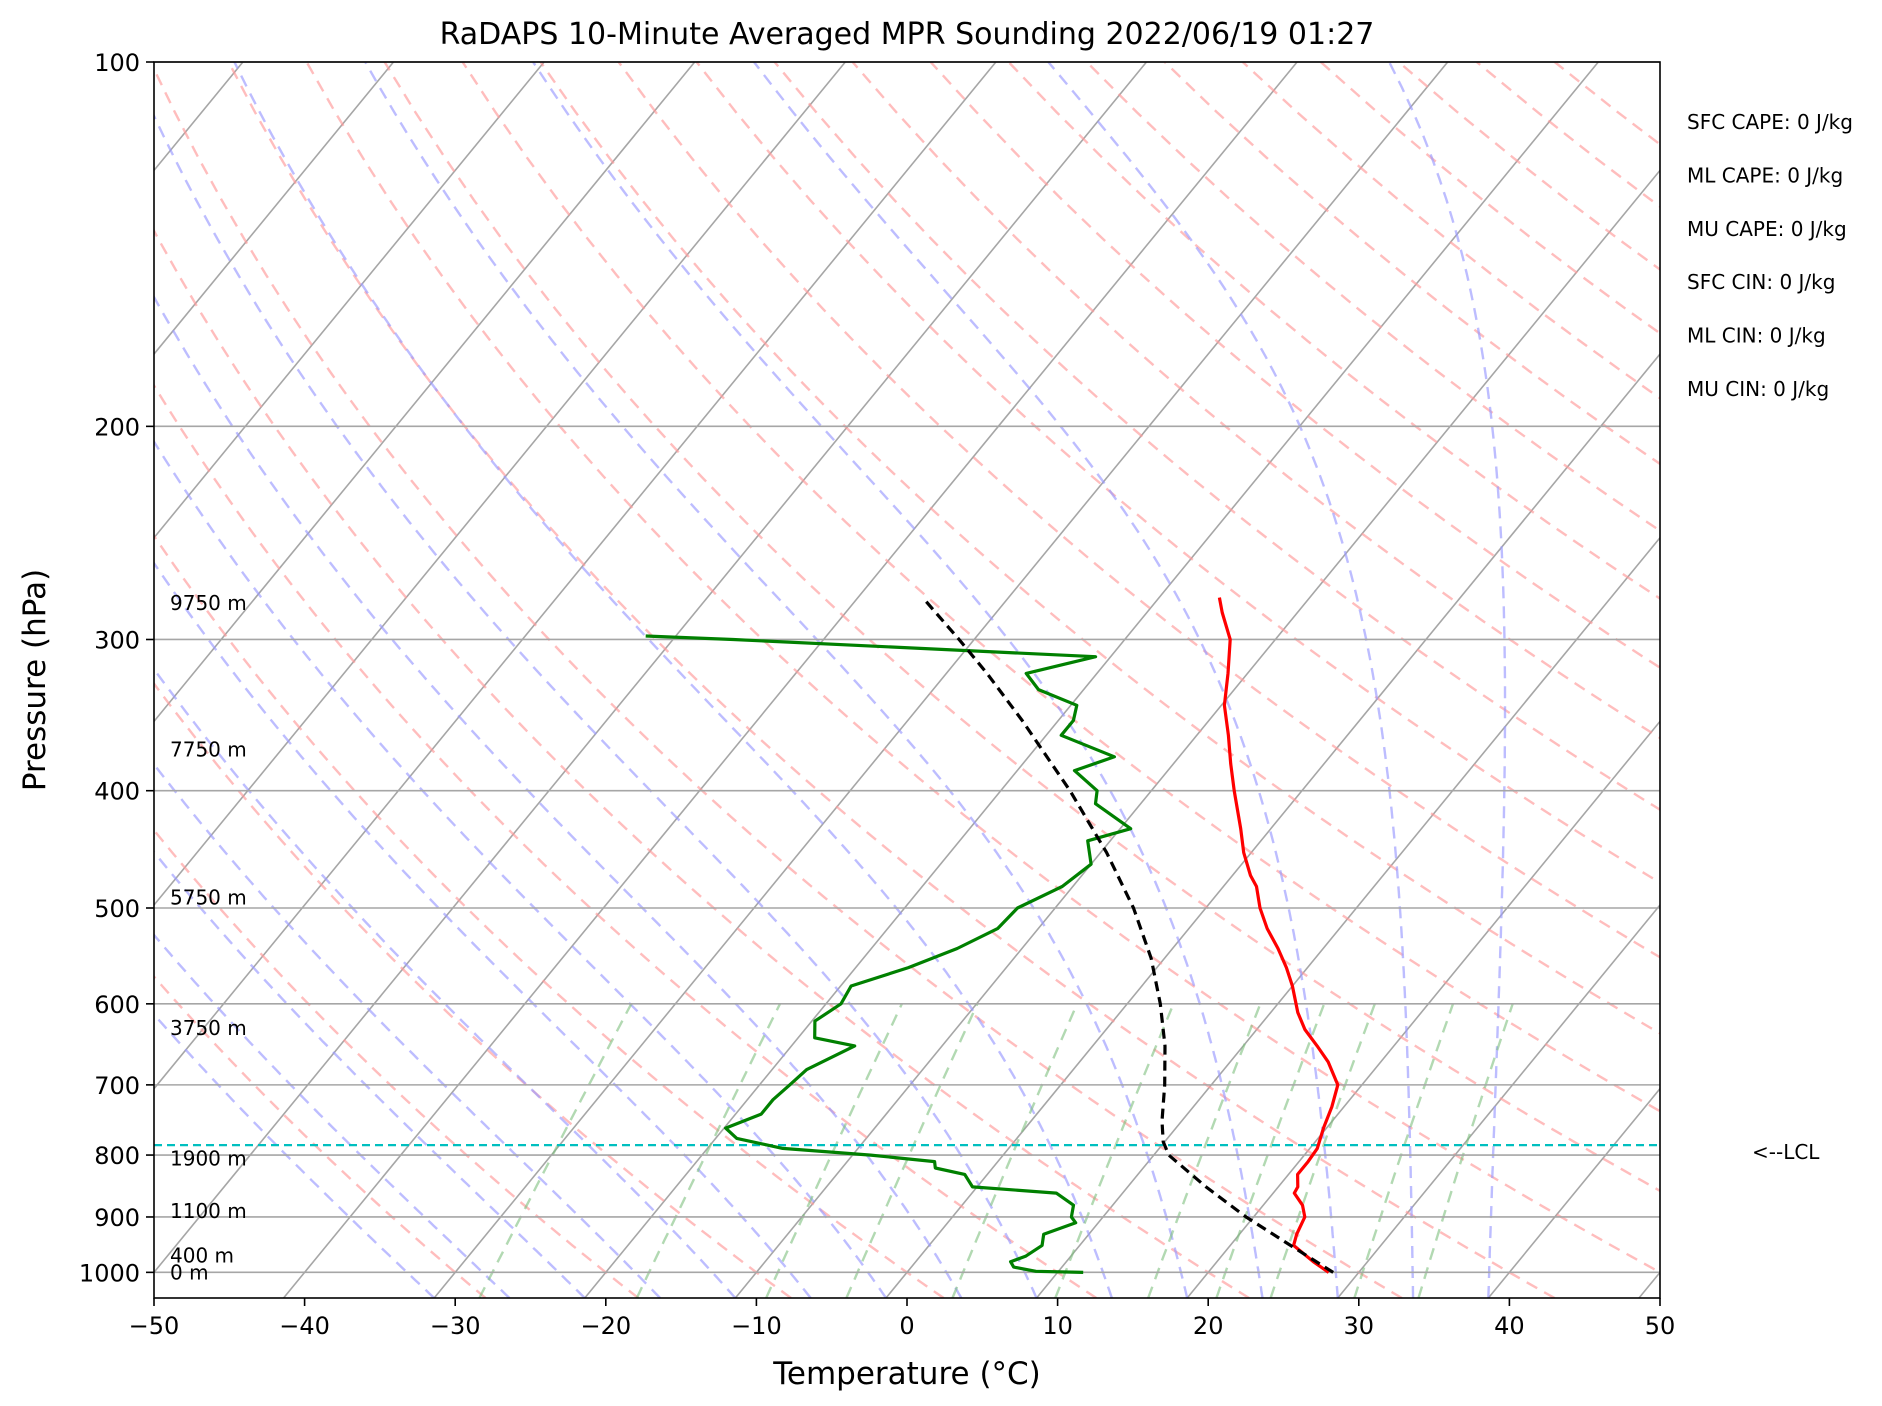 The height and width of the screenshot is (1406, 1882). Describe the element at coordinates (154, 1326) in the screenshot. I see `x-tick-label: −50` at that location.